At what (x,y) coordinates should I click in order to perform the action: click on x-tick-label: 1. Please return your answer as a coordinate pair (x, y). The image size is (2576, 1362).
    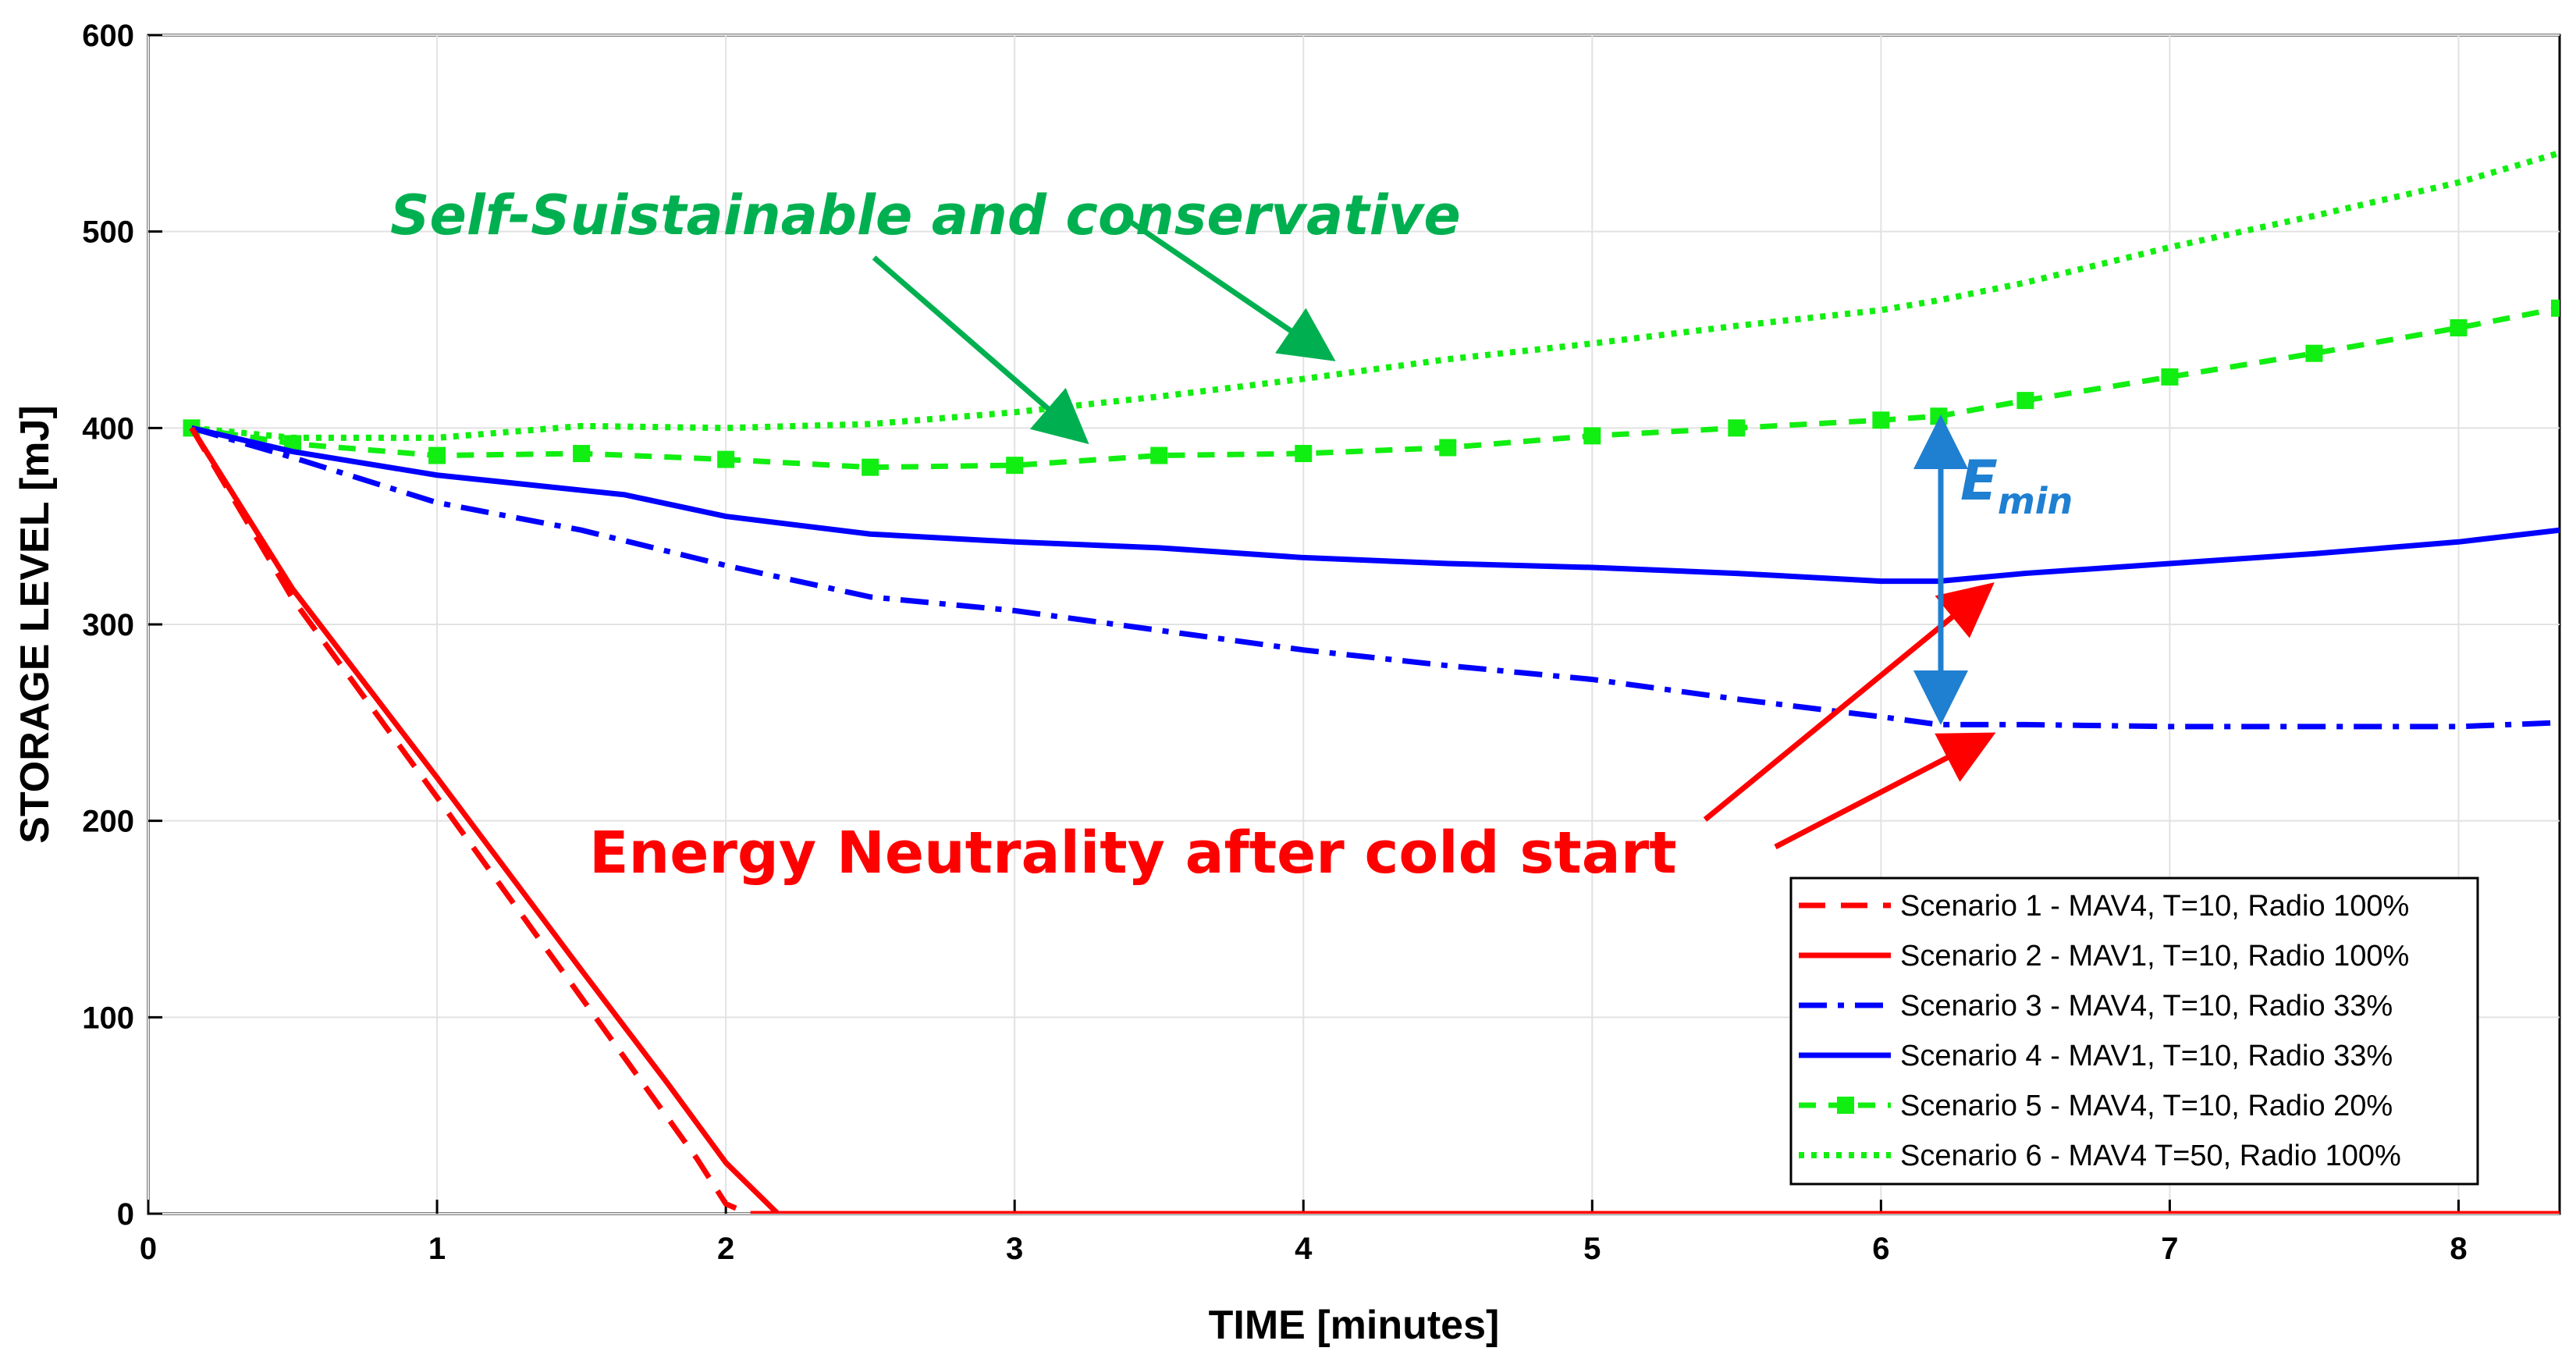
    Looking at the image, I should click on (437, 1249).